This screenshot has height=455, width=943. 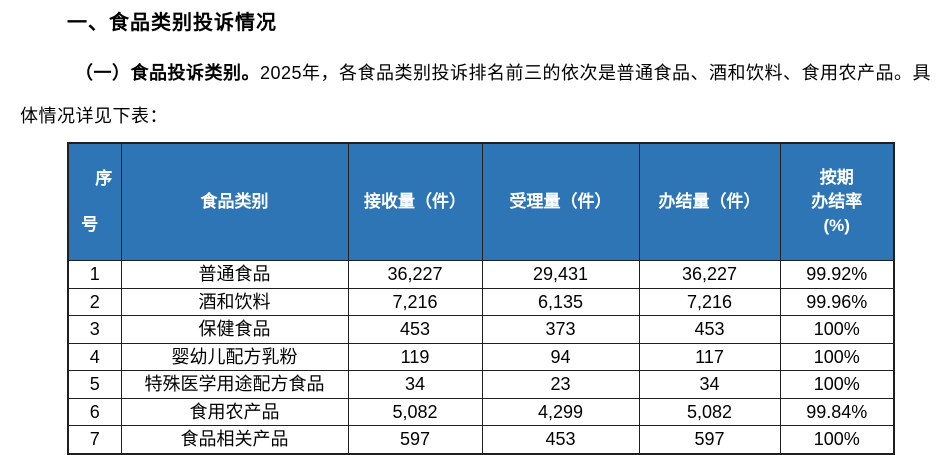 What do you see at coordinates (560, 384) in the screenshot?
I see `cell-accepted: 23` at bounding box center [560, 384].